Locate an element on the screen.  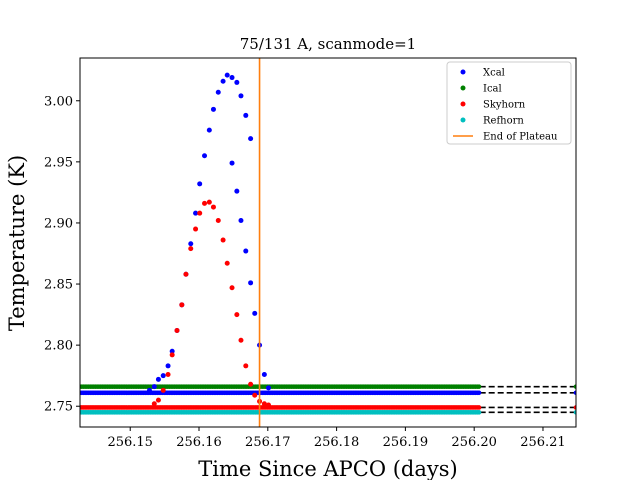
x-tick-label: 256.19 is located at coordinates (406, 442).